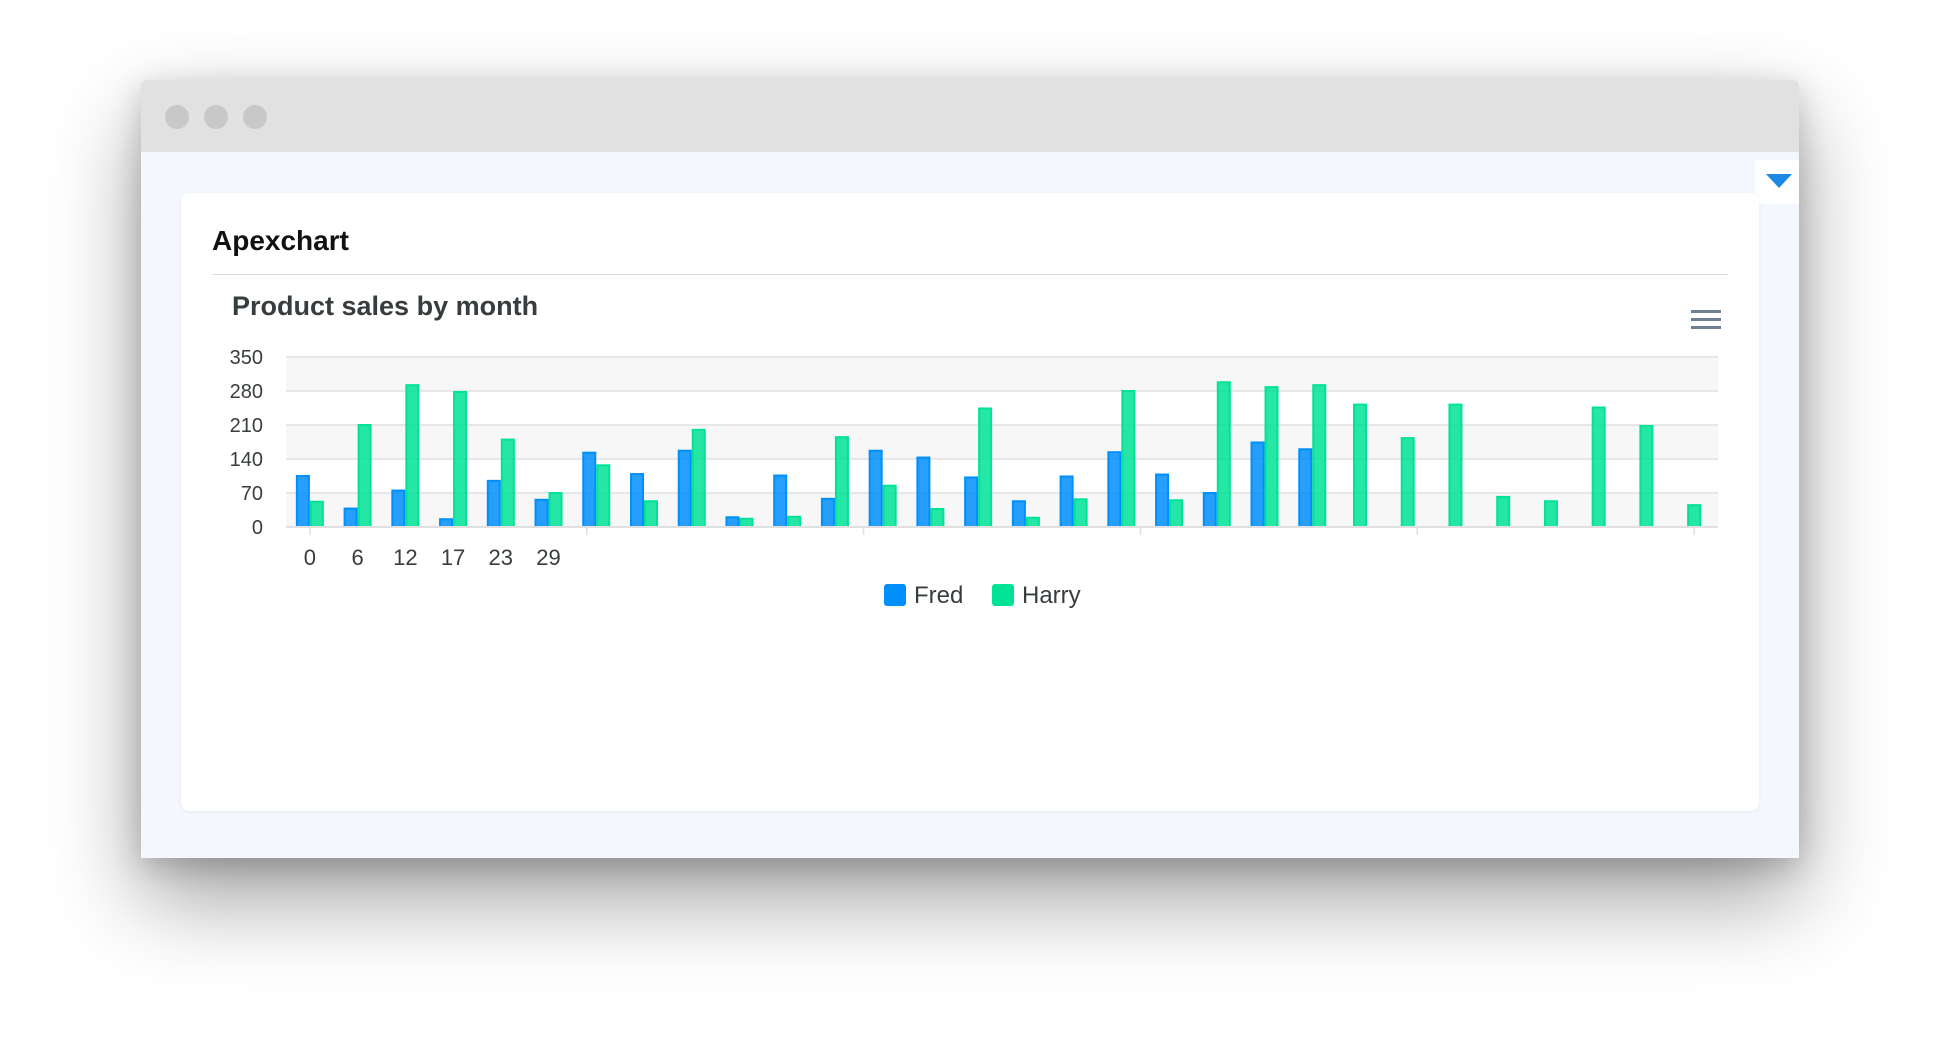 The width and height of the screenshot is (1934, 1056). I want to click on bar-series, so click(998, 455).